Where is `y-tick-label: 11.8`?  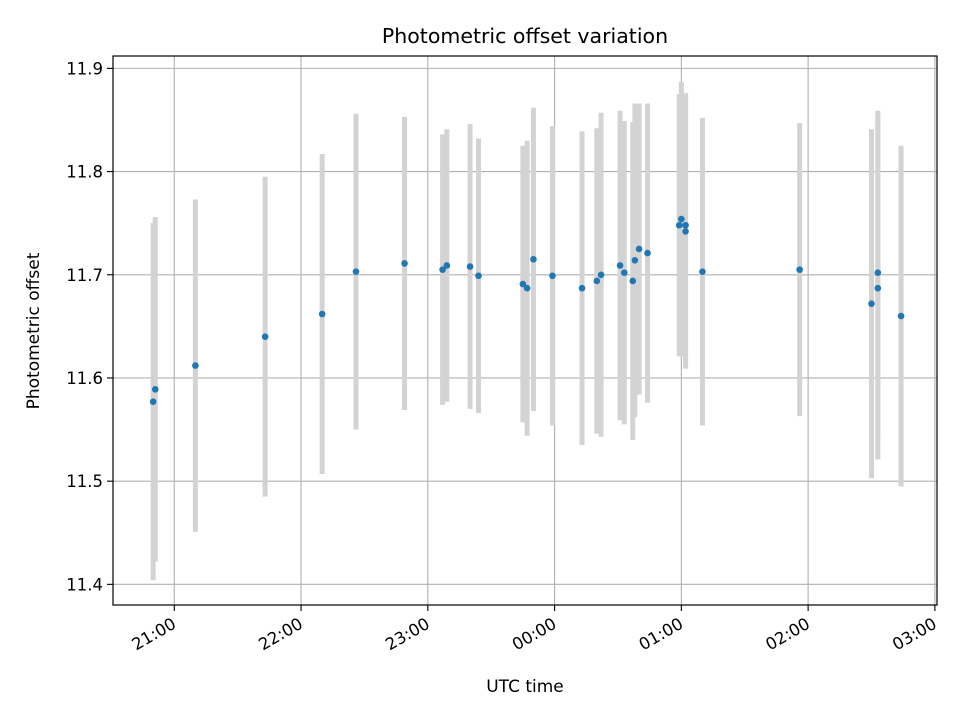 y-tick-label: 11.8 is located at coordinates (84, 172).